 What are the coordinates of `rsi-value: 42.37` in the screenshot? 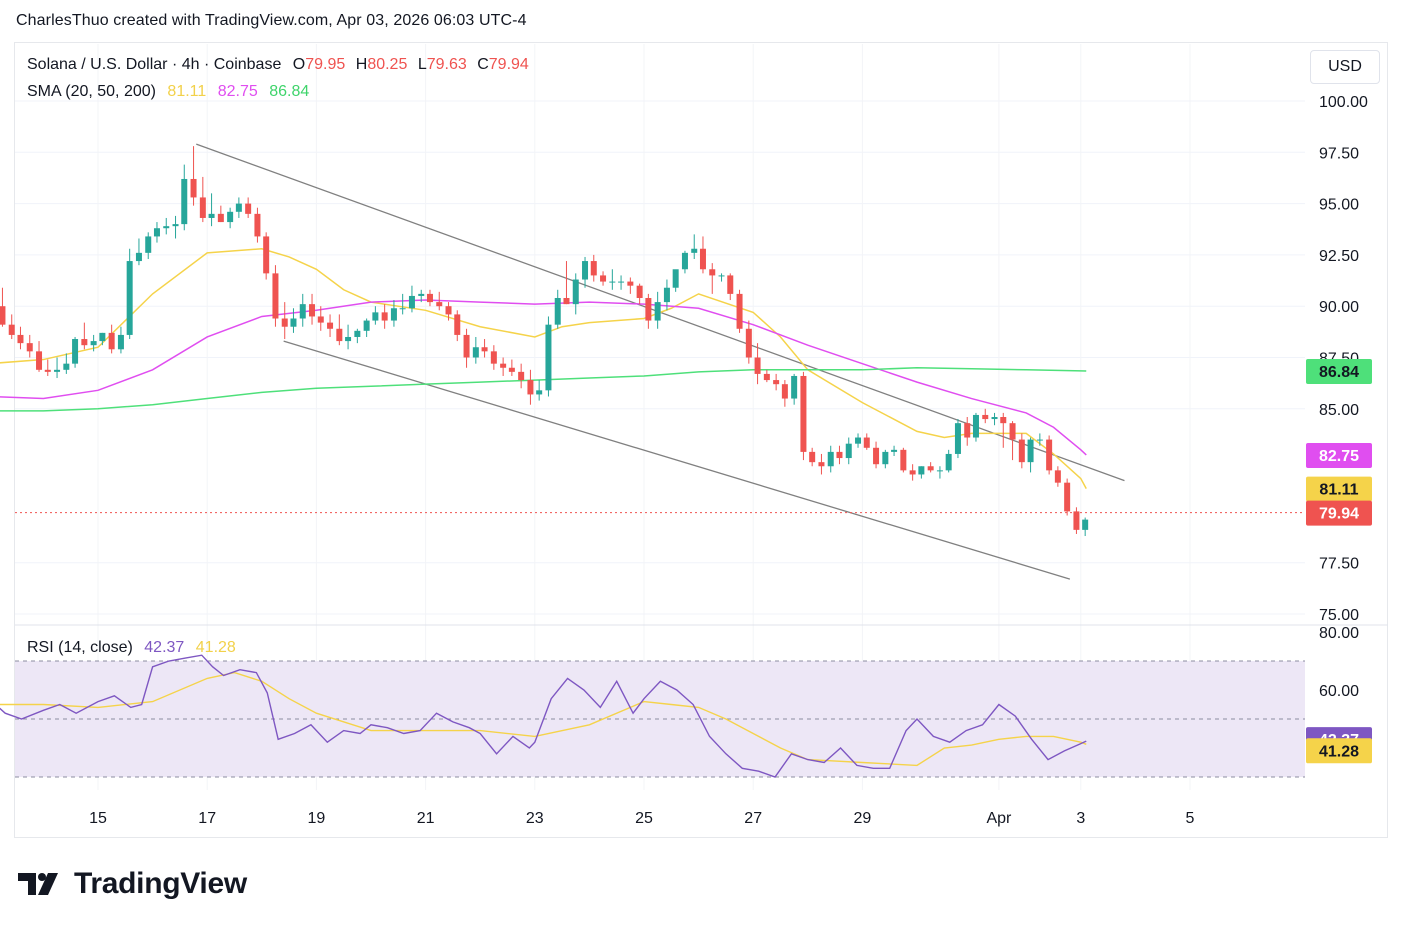 It's located at (164, 647).